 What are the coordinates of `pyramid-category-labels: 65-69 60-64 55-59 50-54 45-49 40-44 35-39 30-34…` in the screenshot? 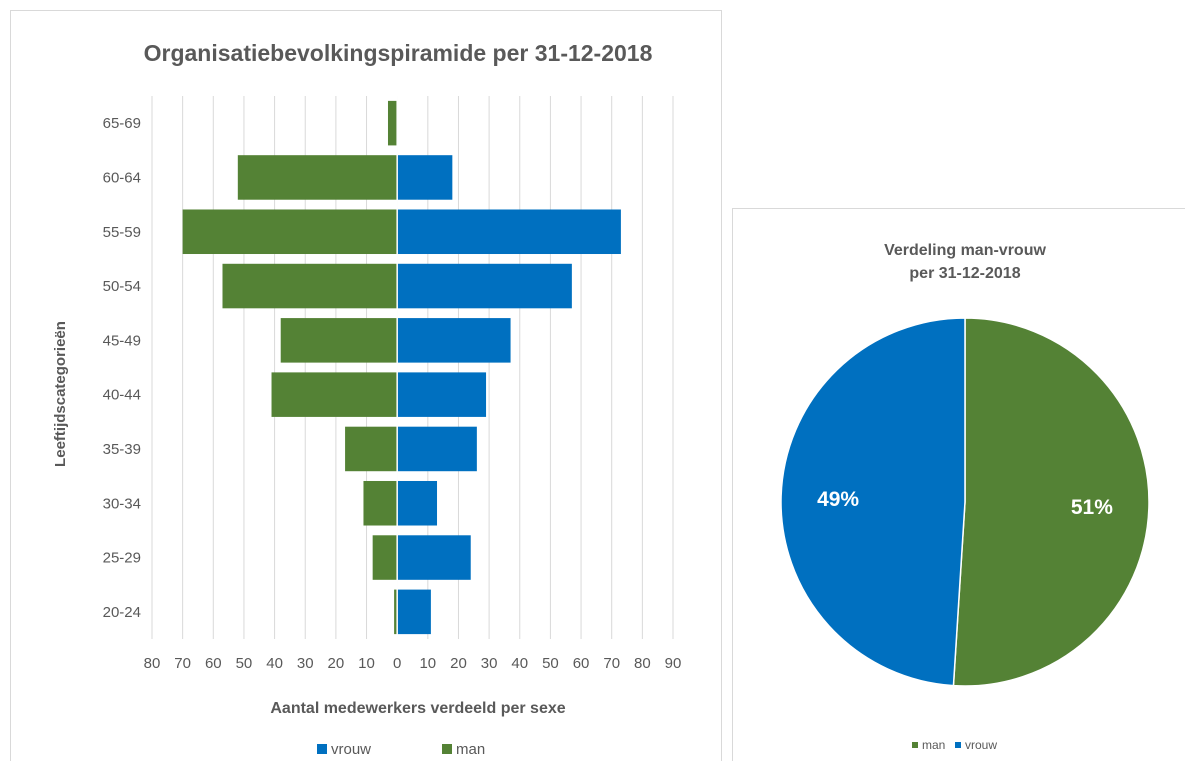 It's located at (122, 368).